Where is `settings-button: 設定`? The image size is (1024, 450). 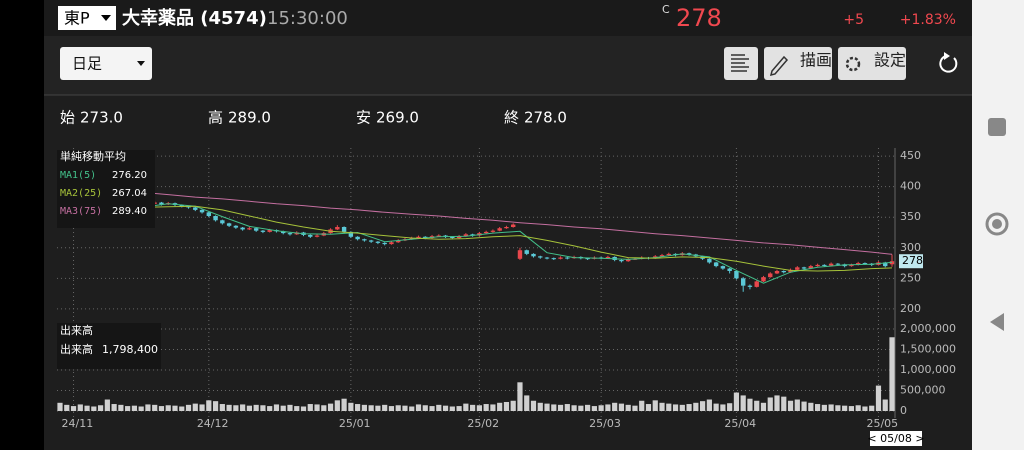 settings-button: 設定 is located at coordinates (872, 63).